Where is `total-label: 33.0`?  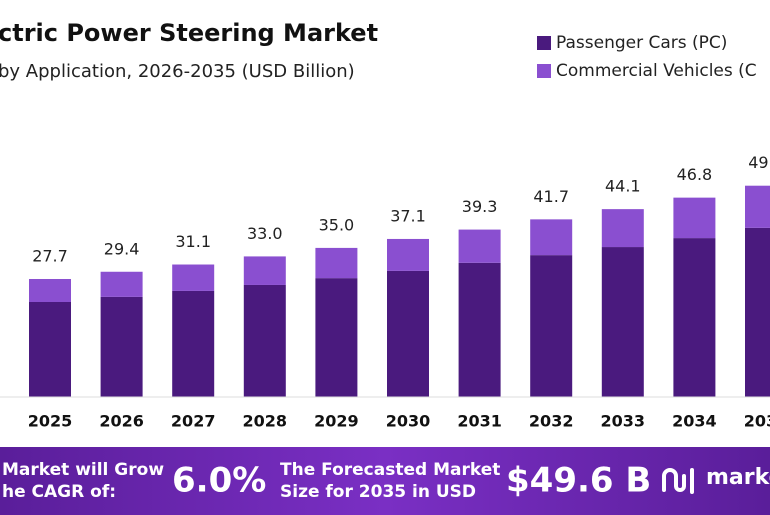
total-label: 33.0 is located at coordinates (265, 233).